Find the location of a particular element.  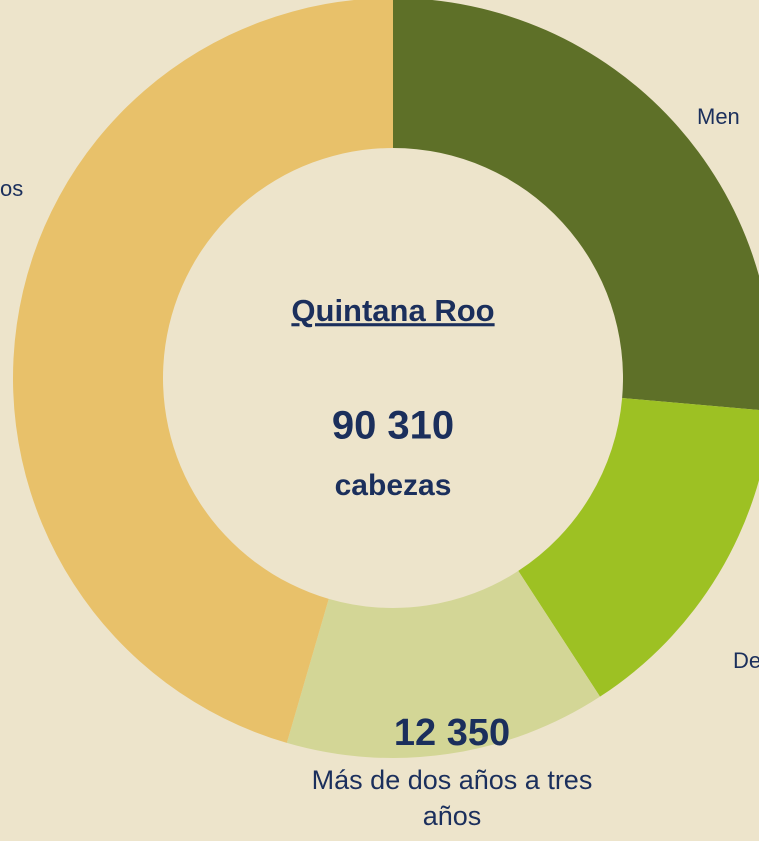

total-label: 90 310 is located at coordinates (393, 426).